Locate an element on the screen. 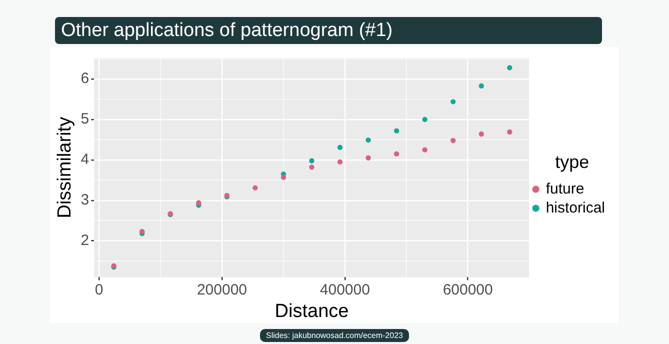  x-tick-label: 0 is located at coordinates (99, 289).